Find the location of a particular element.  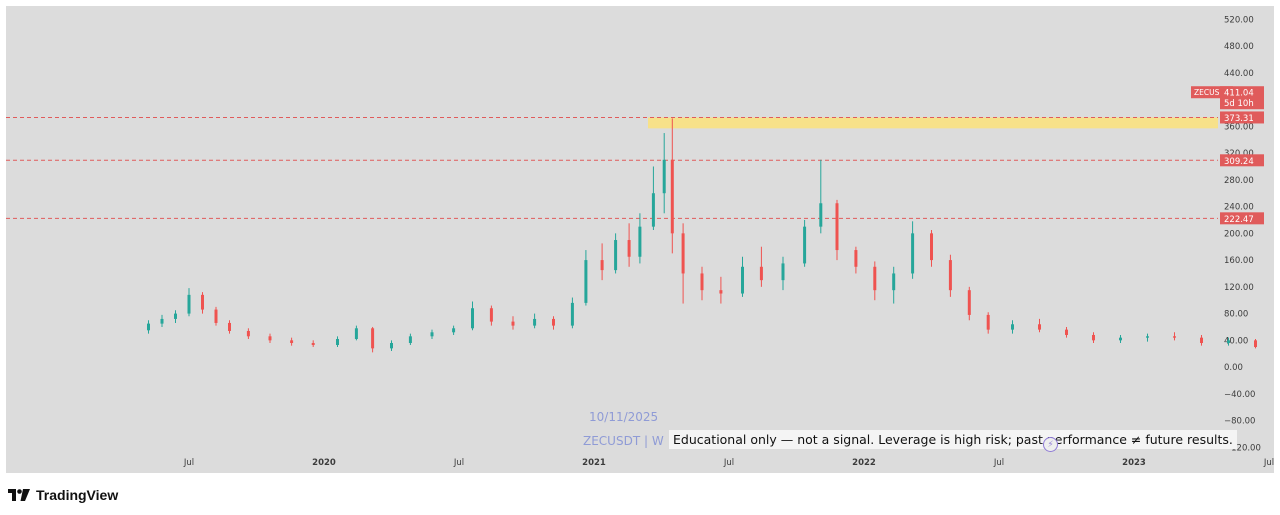

time-tick-label: 2023 is located at coordinates (1134, 463).